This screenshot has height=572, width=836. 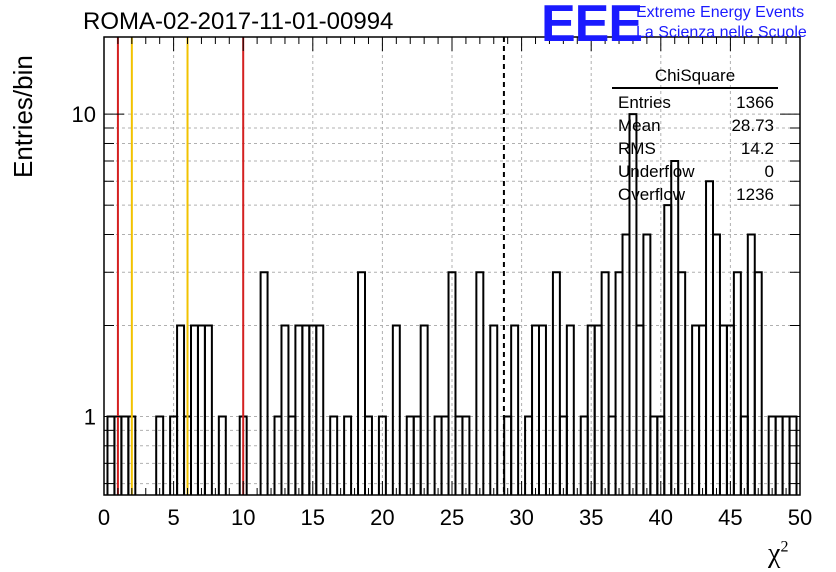 What do you see at coordinates (382, 517) in the screenshot?
I see `x-tick-label: 20` at bounding box center [382, 517].